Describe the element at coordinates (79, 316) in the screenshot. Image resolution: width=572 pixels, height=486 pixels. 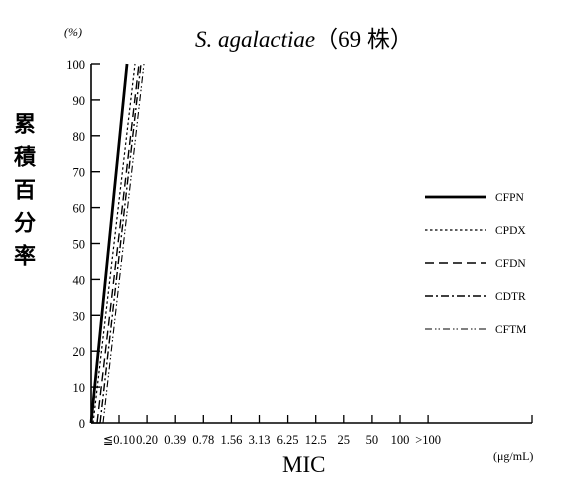
I see `y-tick-label: 30` at that location.